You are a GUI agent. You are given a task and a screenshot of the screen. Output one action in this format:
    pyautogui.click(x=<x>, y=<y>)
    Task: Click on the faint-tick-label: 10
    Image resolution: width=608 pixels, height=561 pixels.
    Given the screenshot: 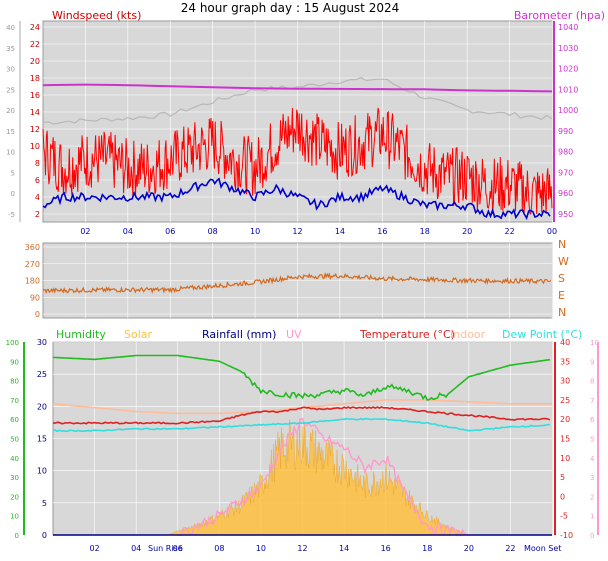 What is the action you would take?
    pyautogui.click(x=10, y=153)
    